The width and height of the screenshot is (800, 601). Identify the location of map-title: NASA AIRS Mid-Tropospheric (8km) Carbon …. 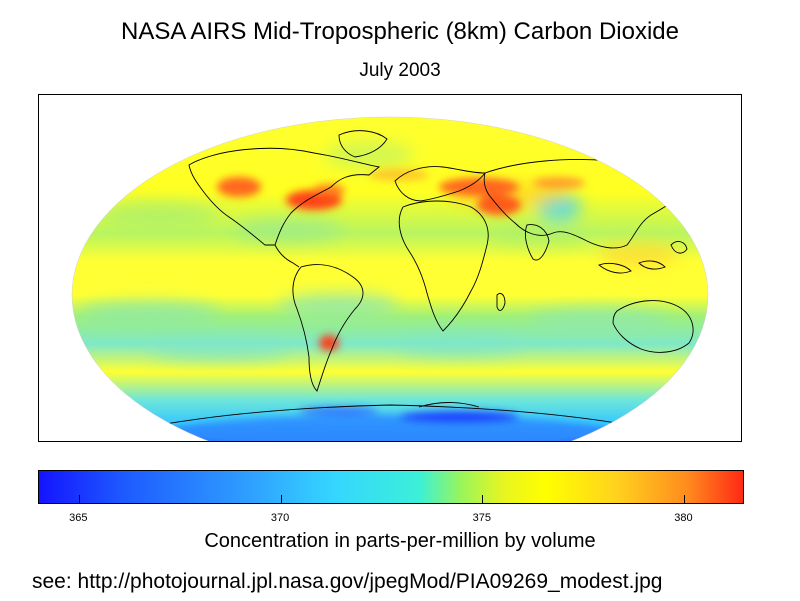
(400, 31).